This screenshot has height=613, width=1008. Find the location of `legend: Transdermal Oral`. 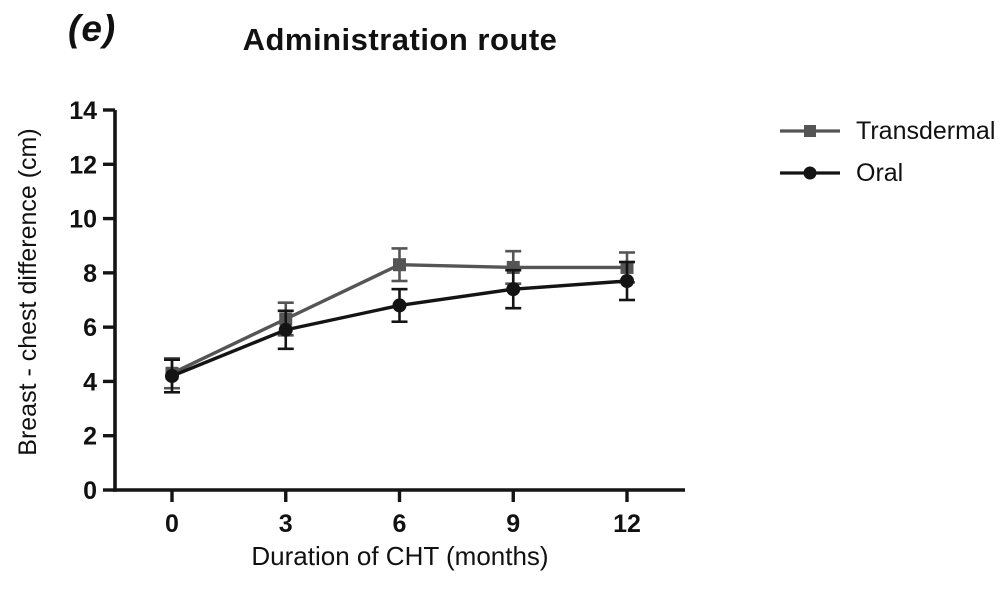

legend: Transdermal Oral is located at coordinates (886, 152).